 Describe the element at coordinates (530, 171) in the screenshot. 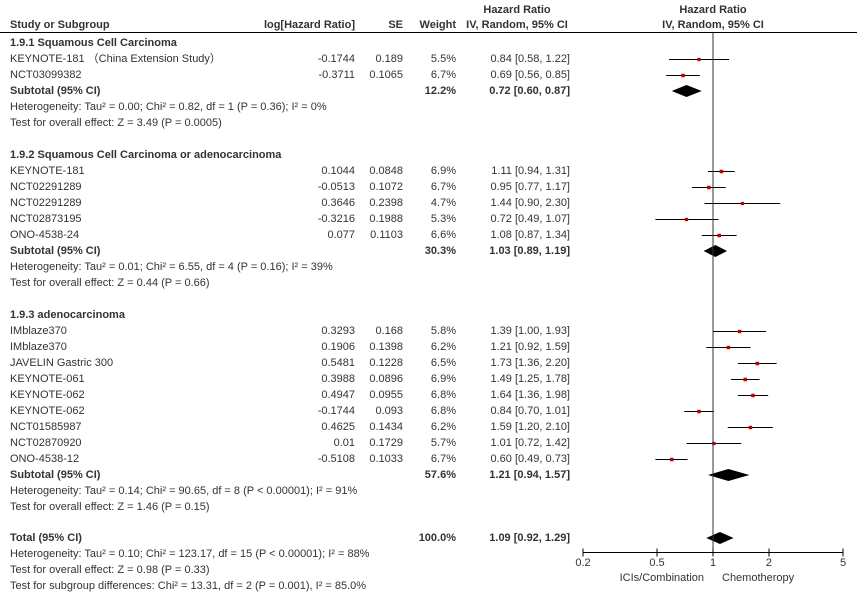

I see `study-hr: 1.11 [0.94, 1.31]` at that location.